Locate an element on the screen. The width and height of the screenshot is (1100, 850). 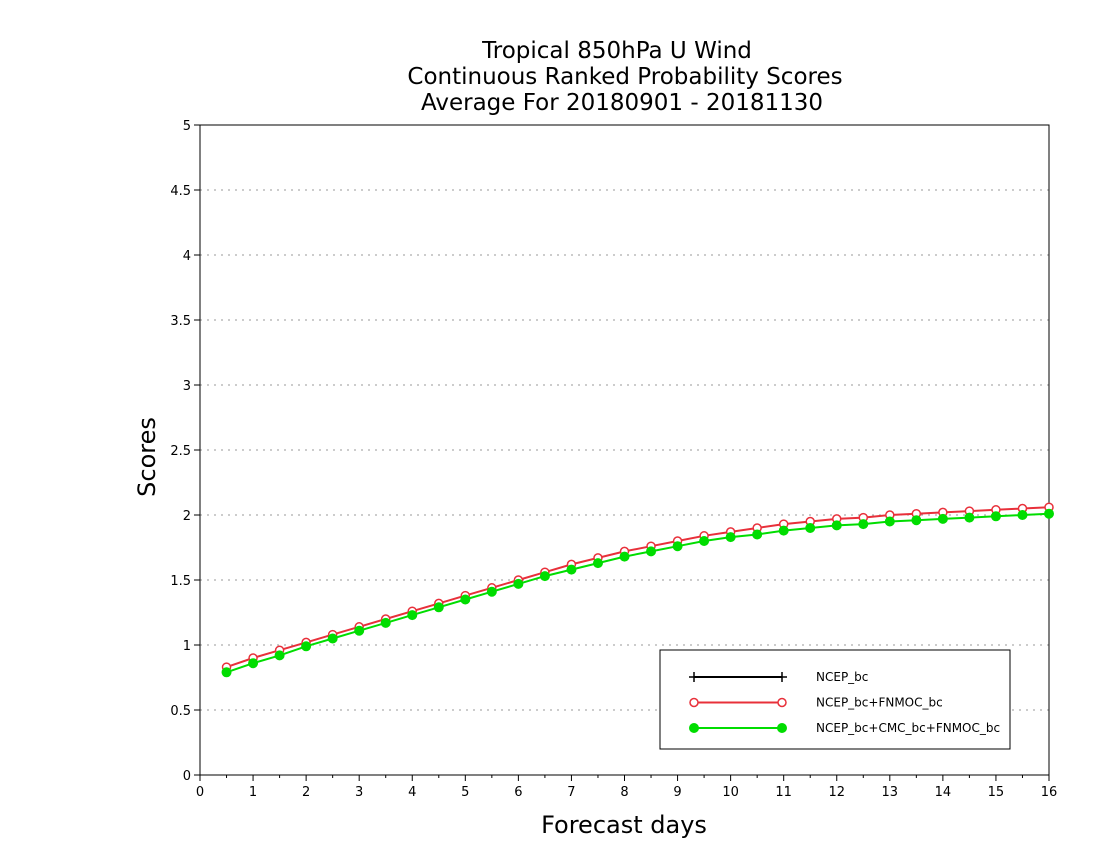
x-tick-label: 2 is located at coordinates (306, 792).